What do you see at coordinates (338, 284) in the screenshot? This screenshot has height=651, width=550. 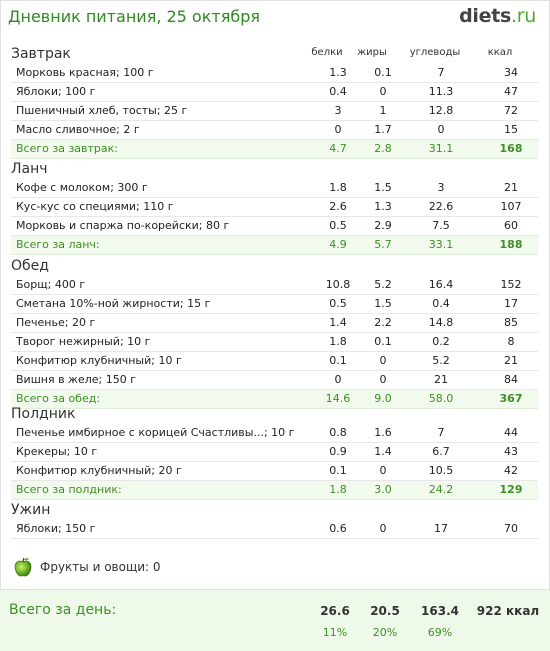 I see `protein-value: 10.8` at bounding box center [338, 284].